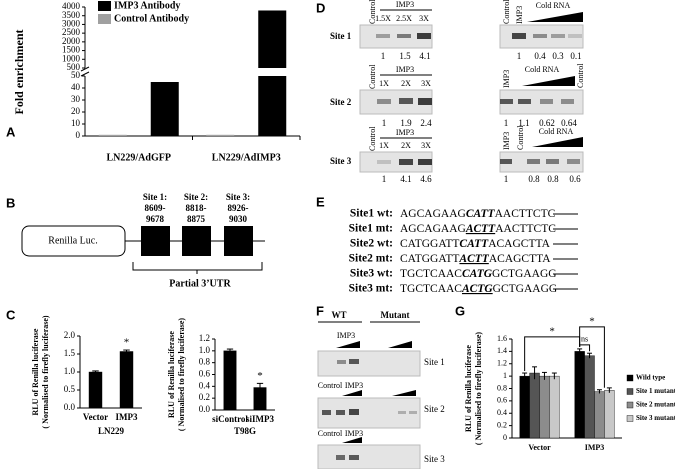 Image resolution: width=675 pixels, height=469 pixels. I want to click on quant: 0.62, so click(547, 123).